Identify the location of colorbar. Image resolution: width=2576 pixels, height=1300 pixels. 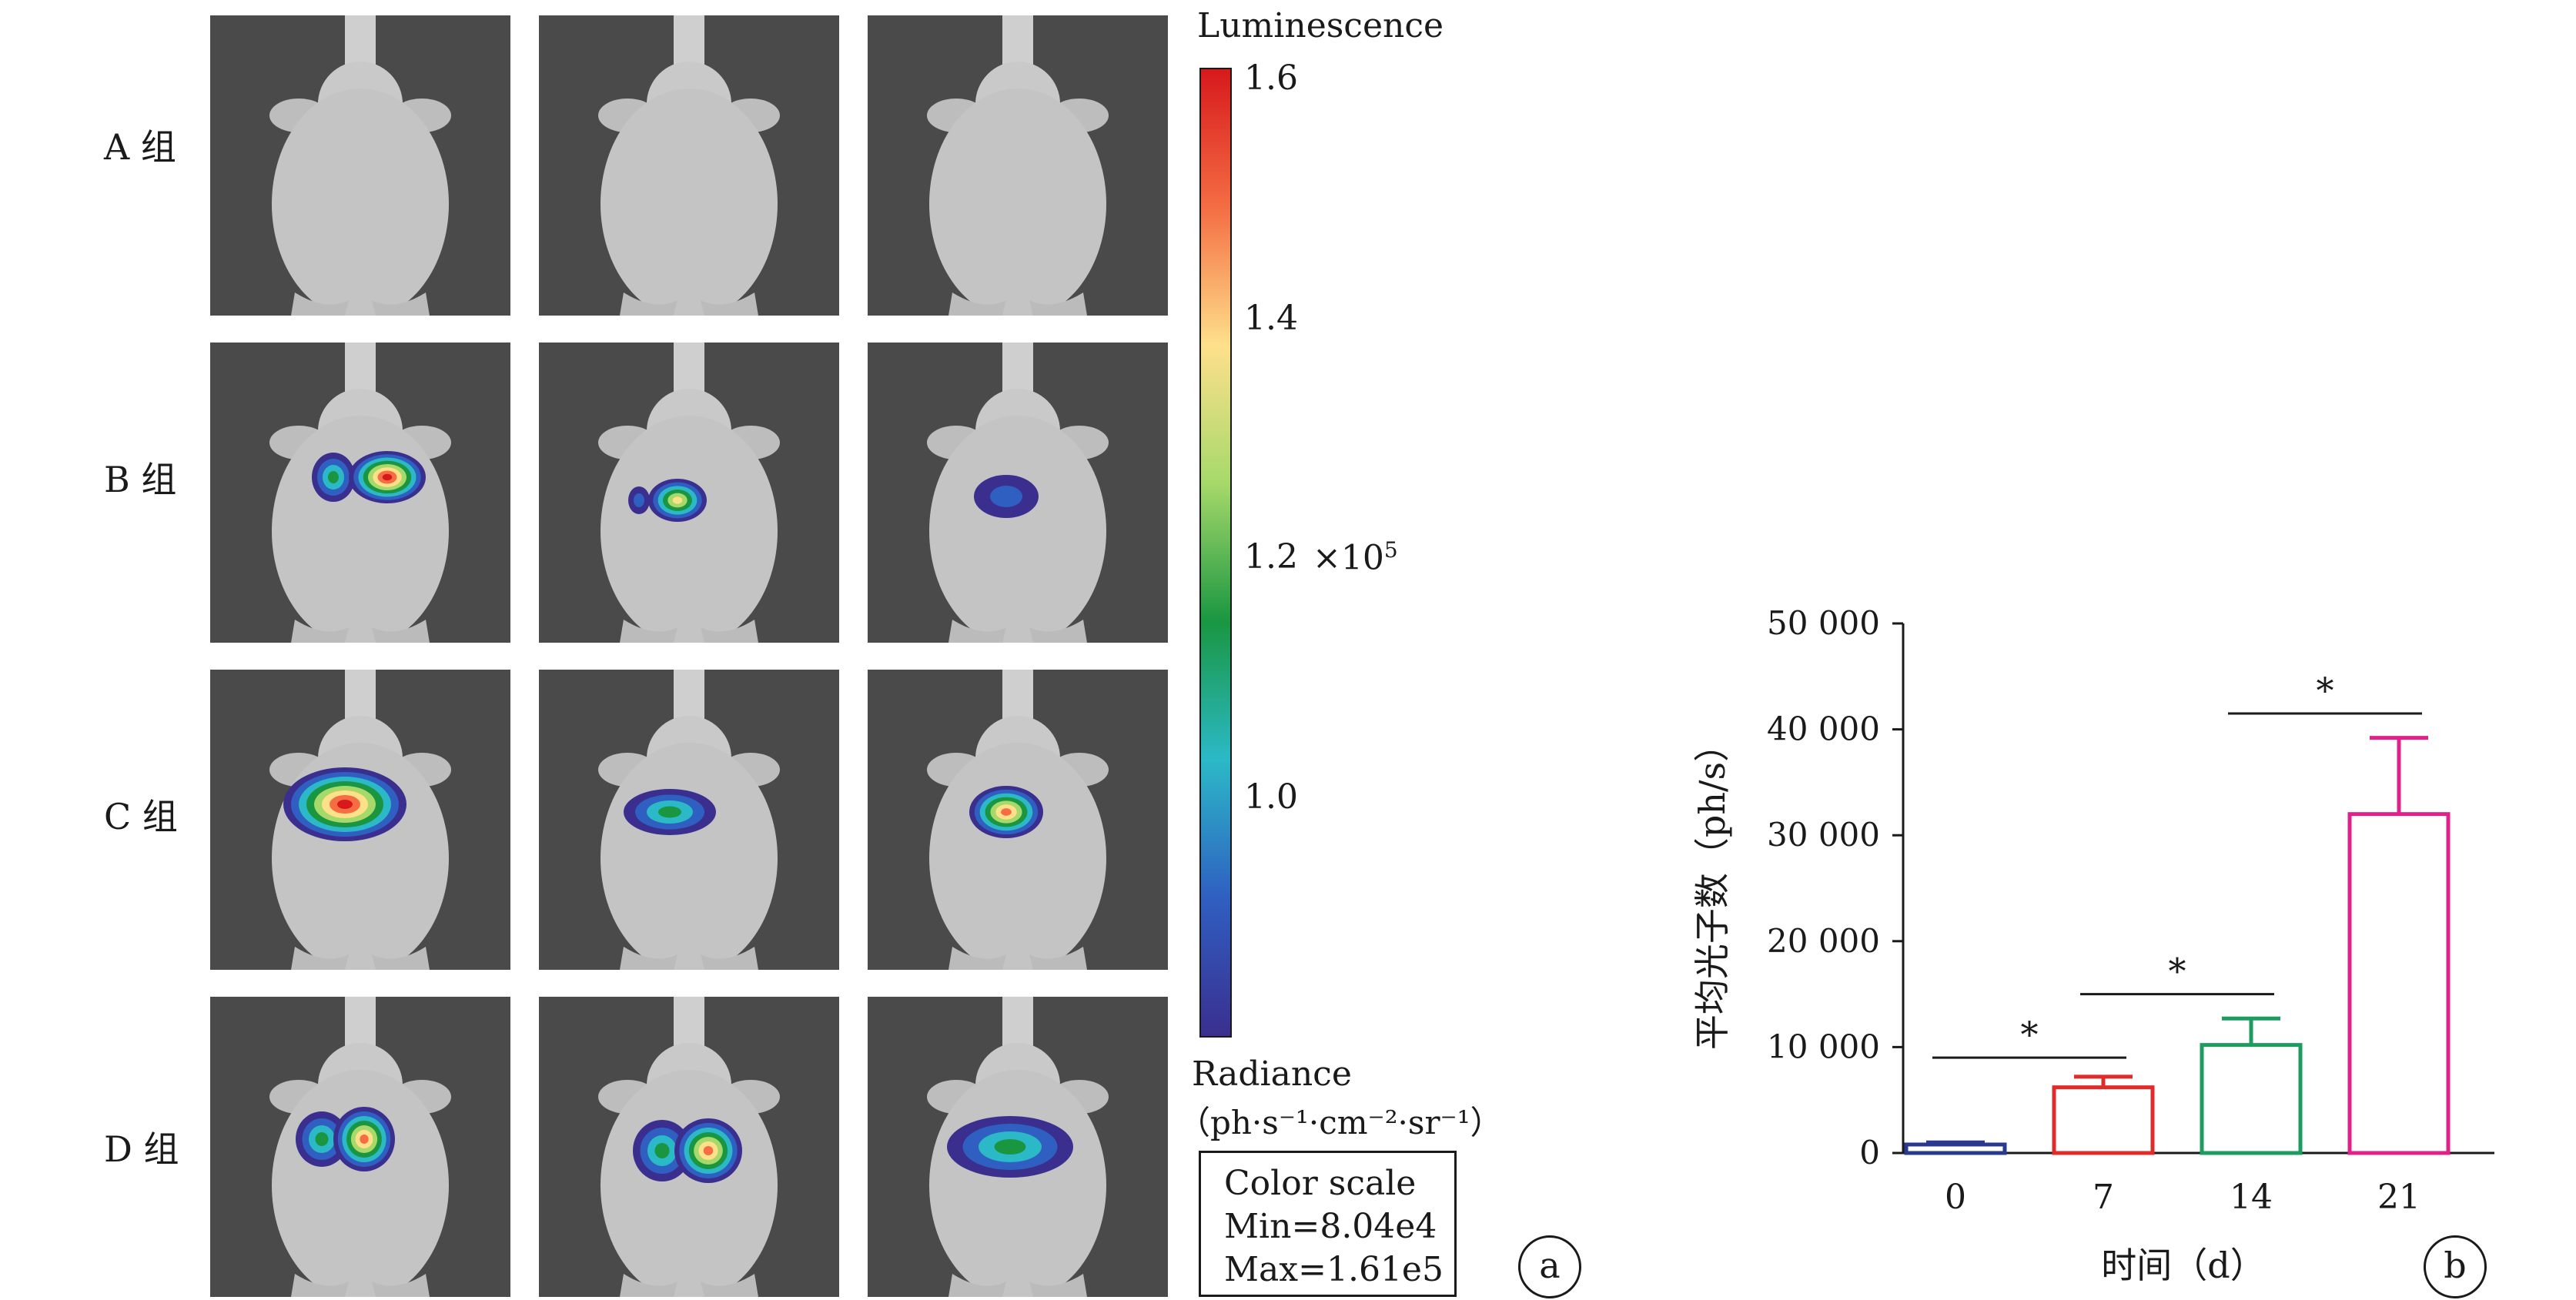
(1216, 553).